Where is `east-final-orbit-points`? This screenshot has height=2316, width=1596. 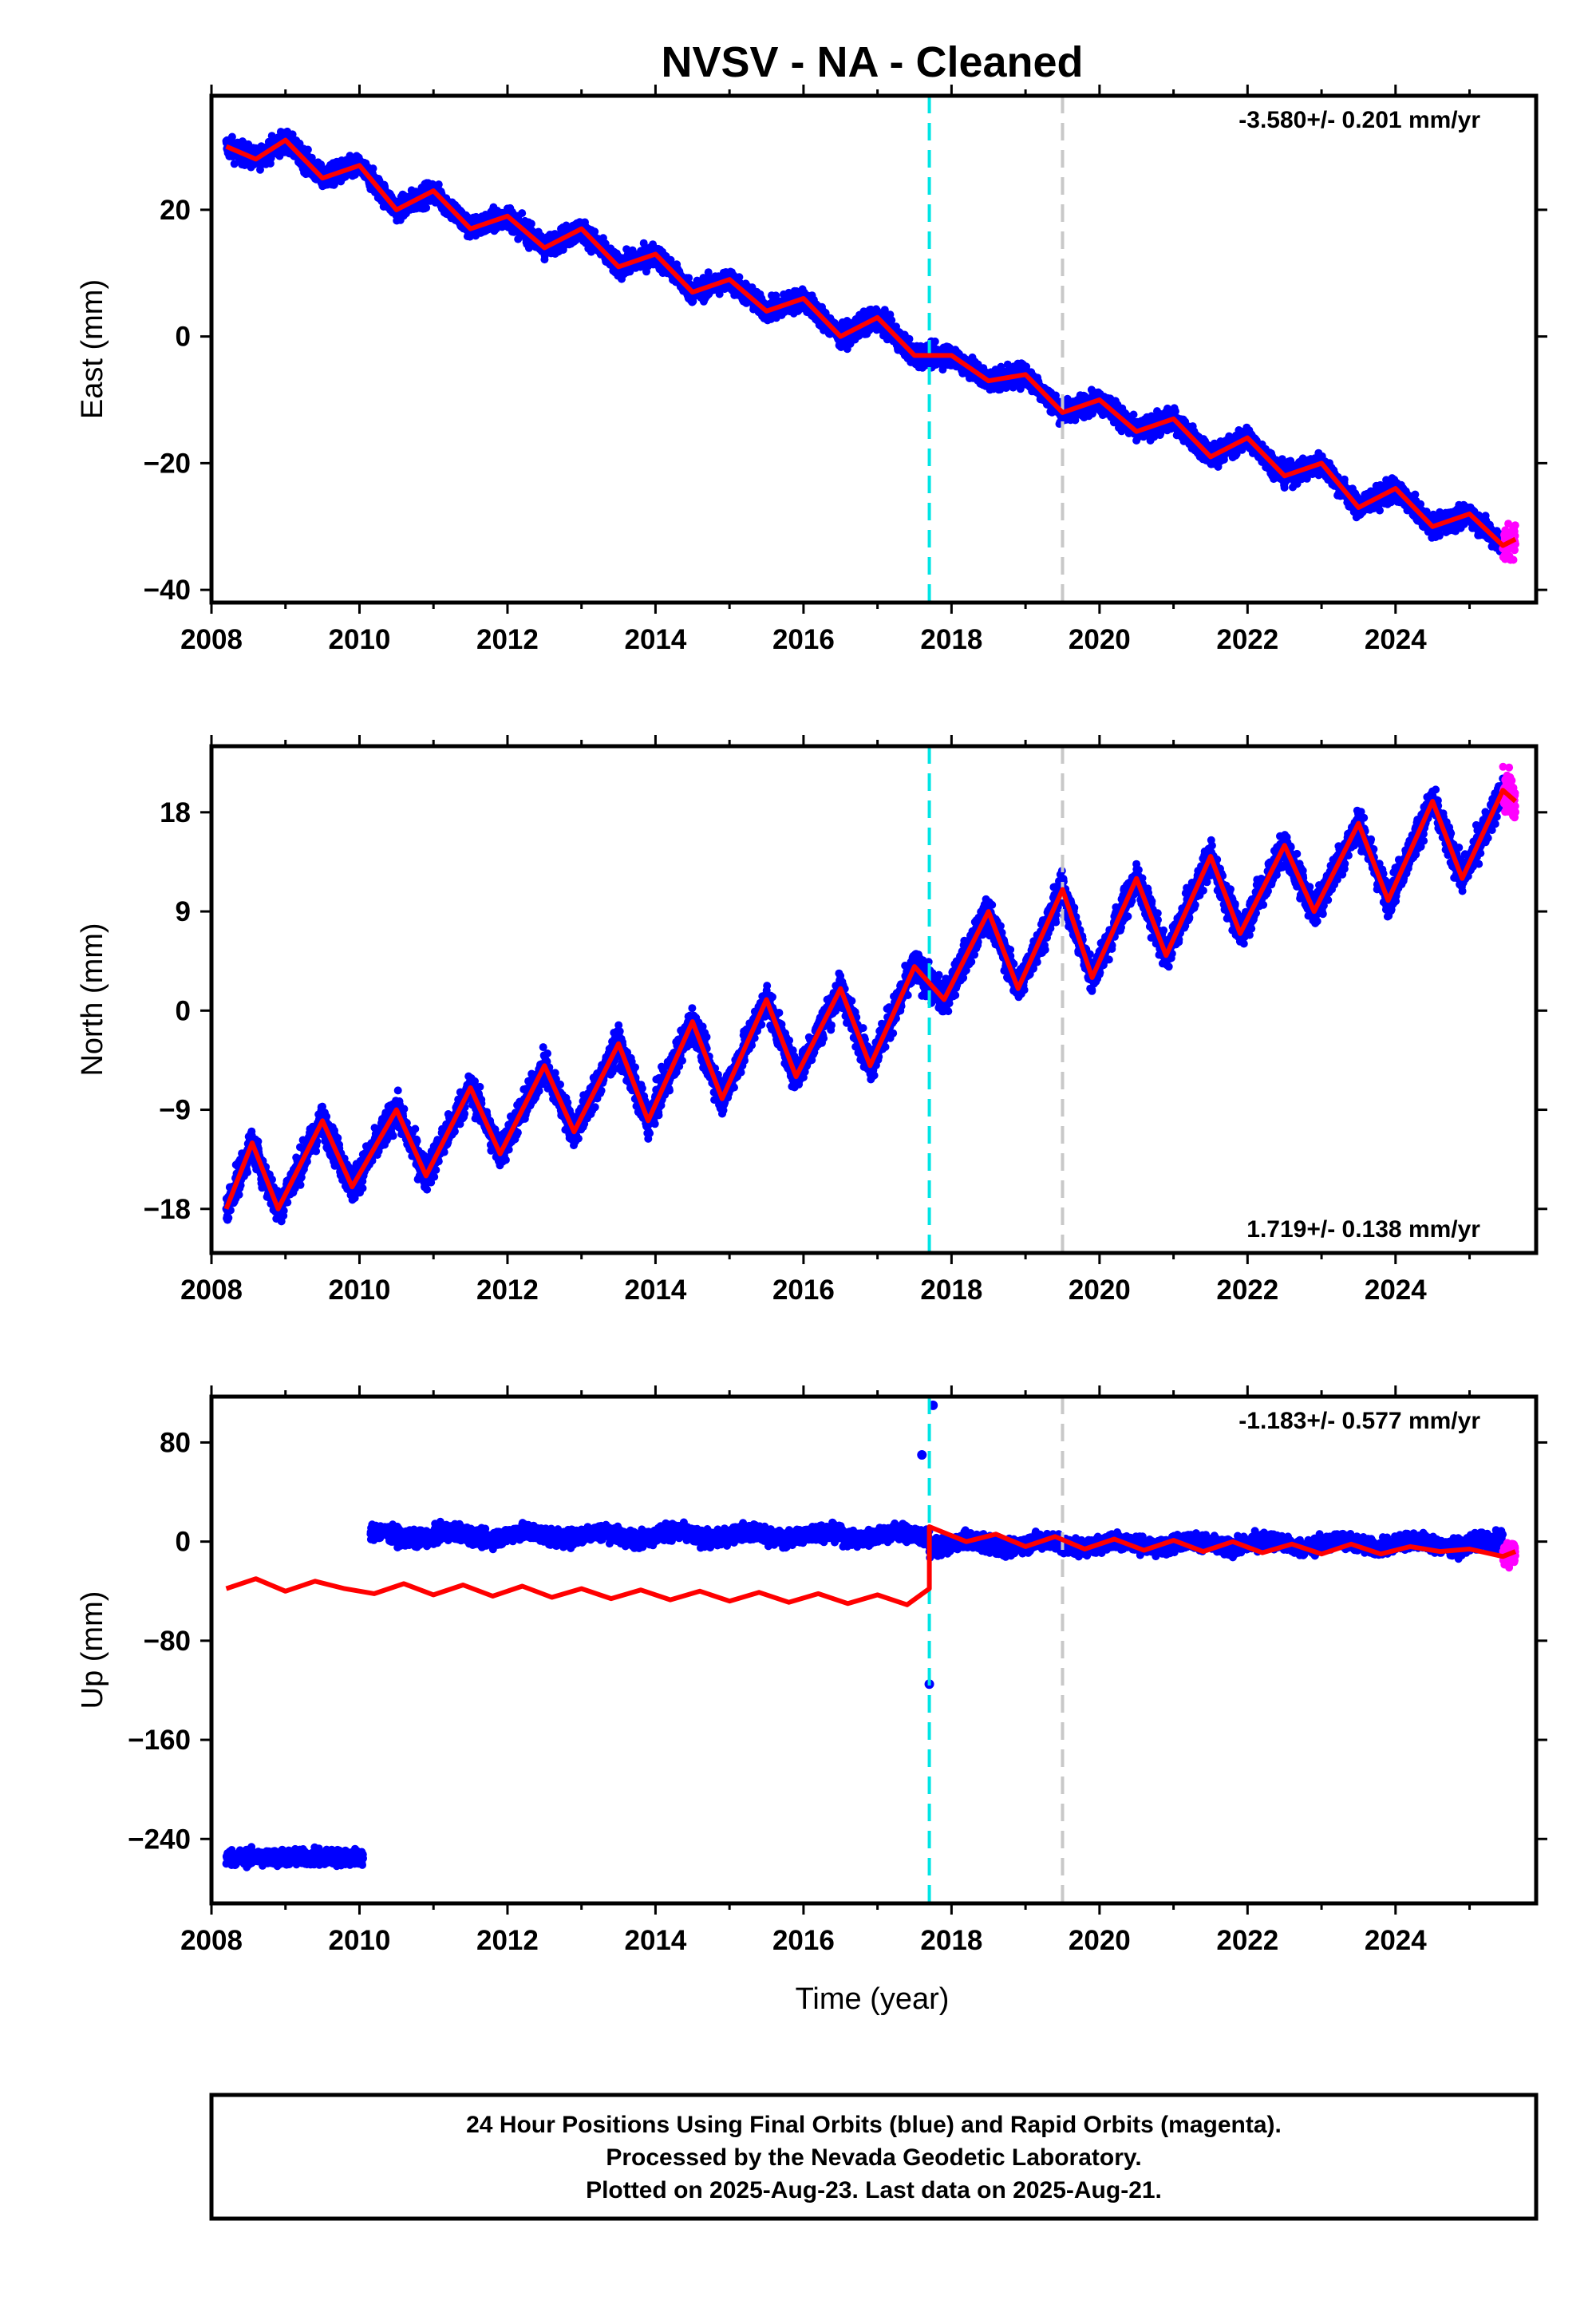
east-final-orbit-points is located at coordinates (864, 341).